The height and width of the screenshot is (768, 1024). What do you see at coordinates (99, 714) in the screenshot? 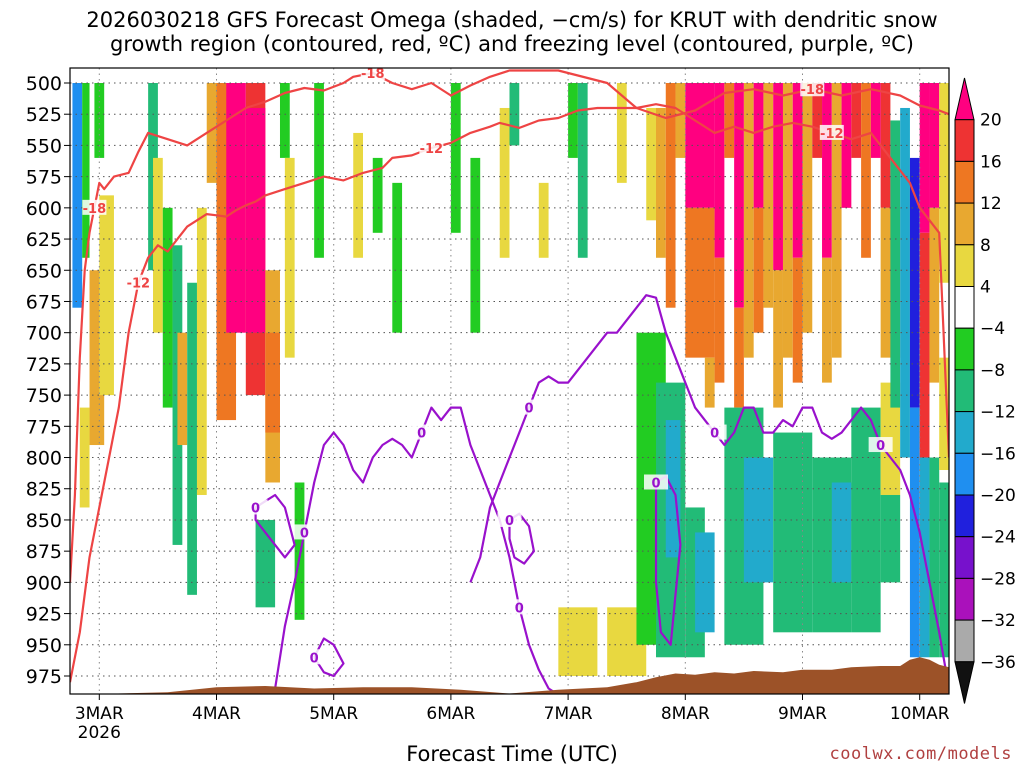
I see `x-tick-label: 3MAR` at bounding box center [99, 714].